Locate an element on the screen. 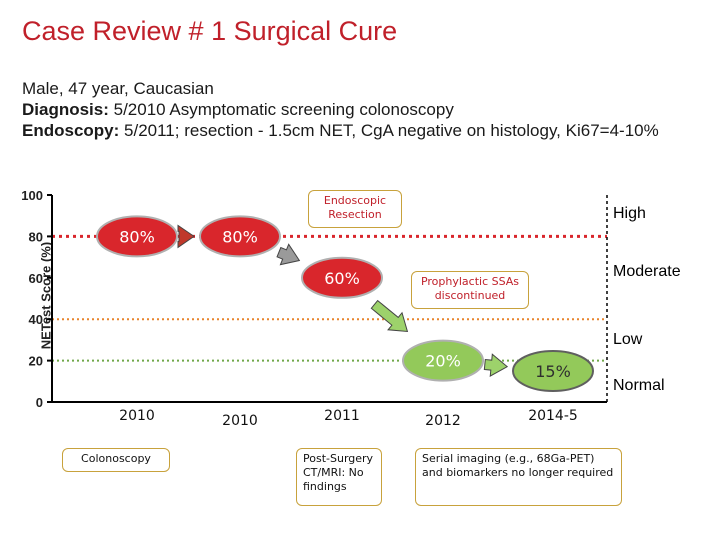 This screenshot has height=540, width=720. diagnosis-label: Diagnosis: is located at coordinates (65, 109).